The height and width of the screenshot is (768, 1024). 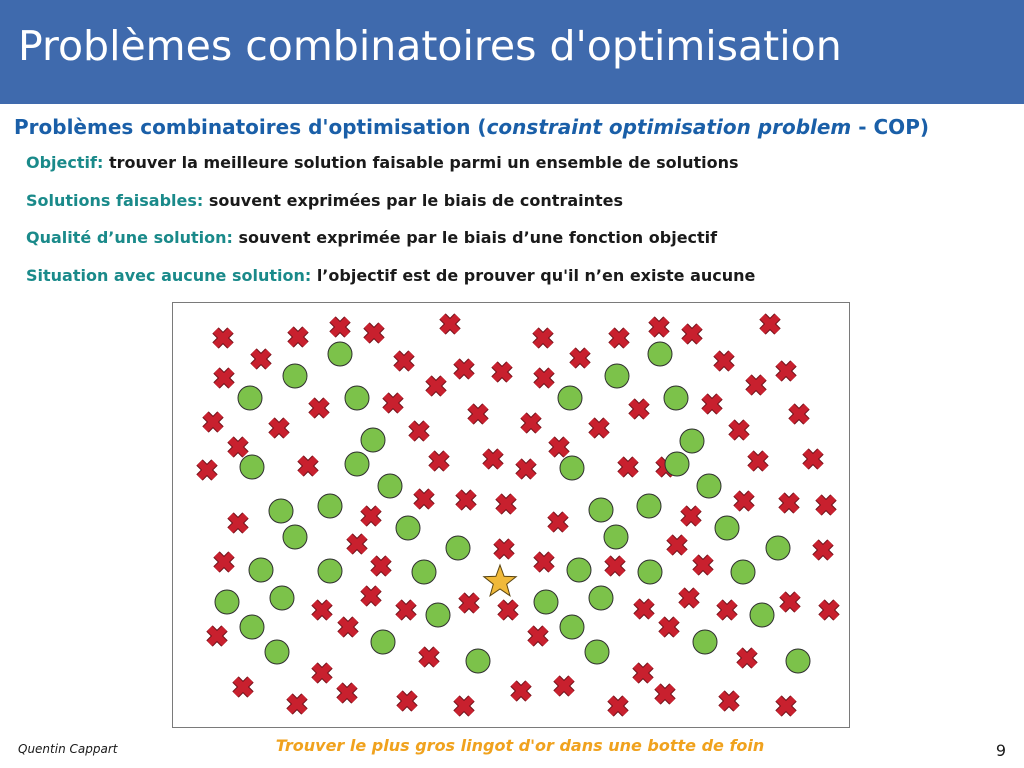 I want to click on subtitle-emphasis: constraint optimisation problem, so click(x=669, y=127).